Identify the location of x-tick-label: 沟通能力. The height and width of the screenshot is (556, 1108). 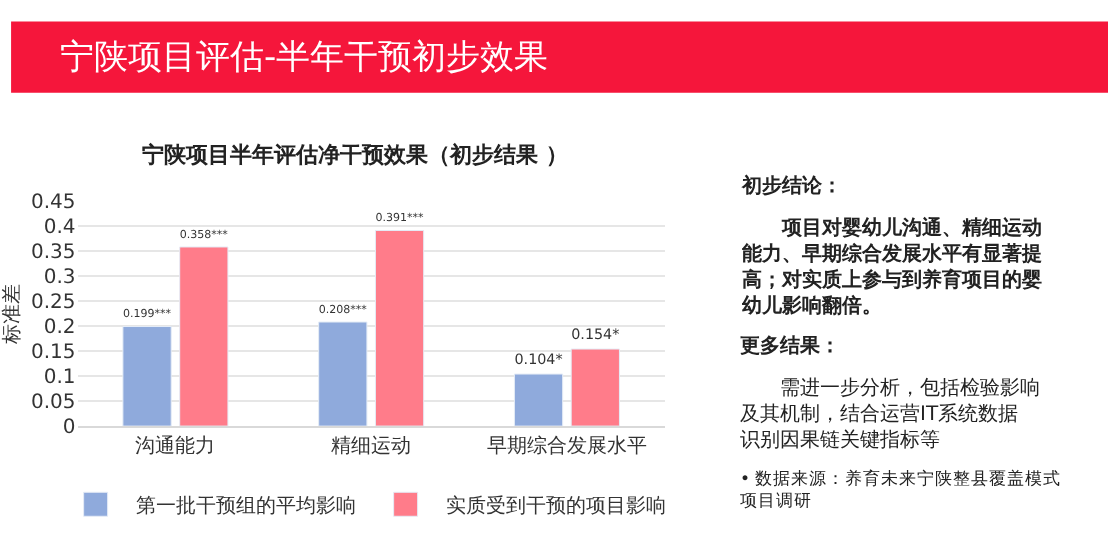
(175, 446).